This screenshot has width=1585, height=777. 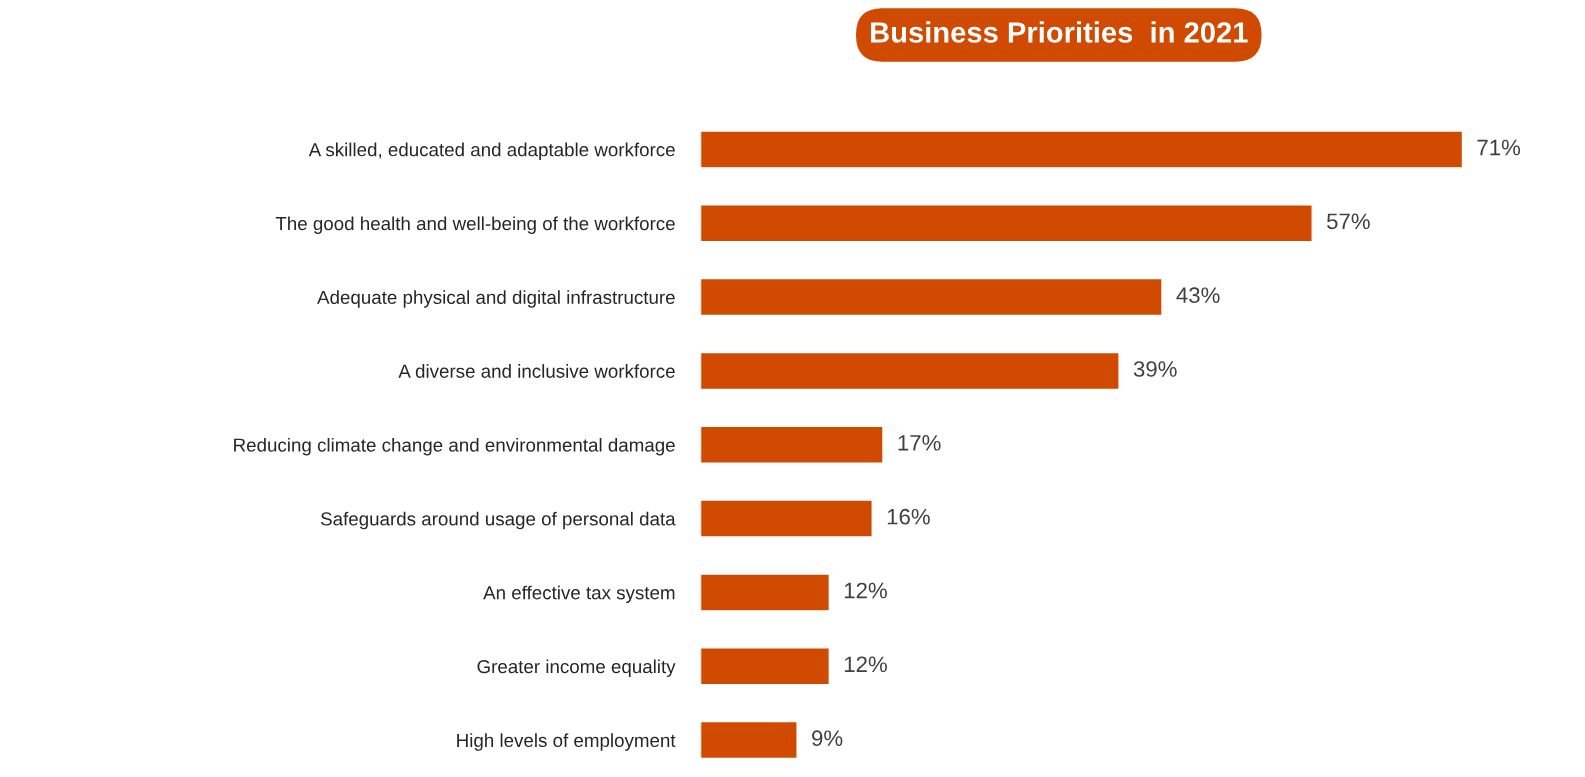 I want to click on y-tick-label: Greater income equality, so click(x=576, y=668).